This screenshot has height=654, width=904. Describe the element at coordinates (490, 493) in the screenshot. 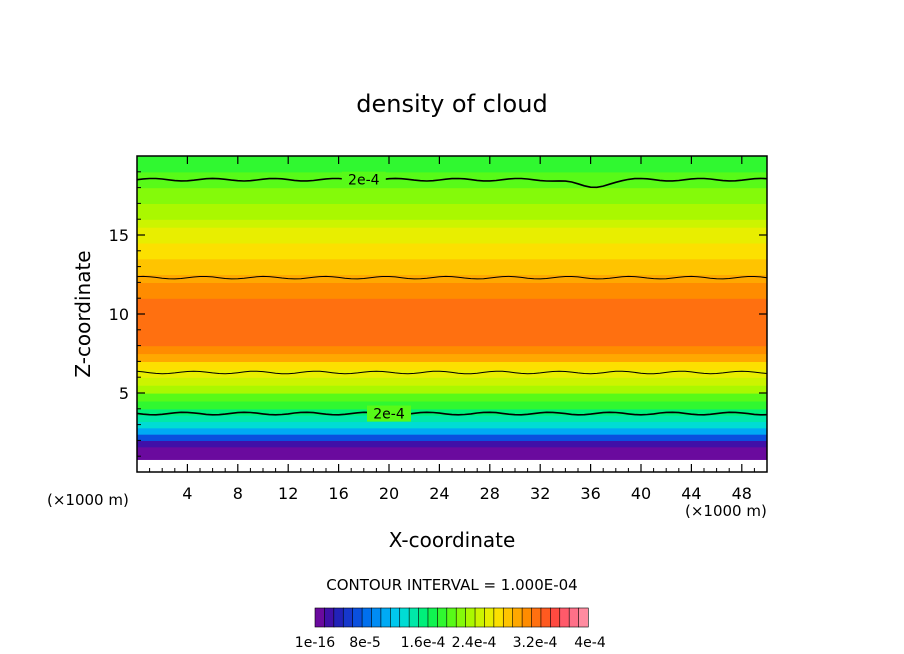

I see `x-tick-label: 28` at that location.